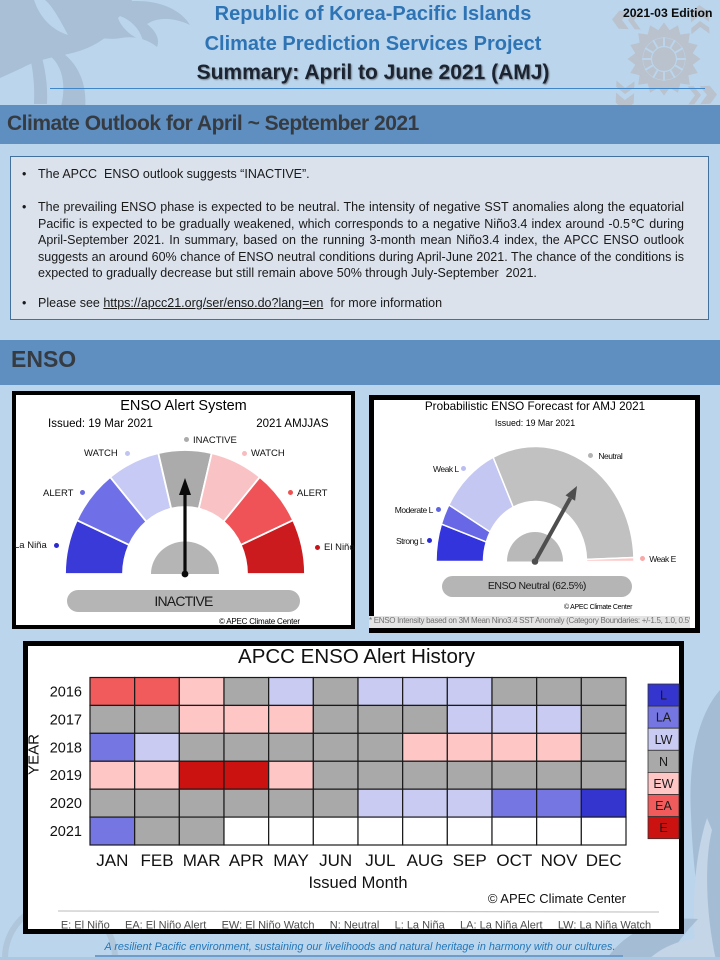 The width and height of the screenshot is (720, 960). Describe the element at coordinates (663, 762) in the screenshot. I see `svg-text: N` at that location.